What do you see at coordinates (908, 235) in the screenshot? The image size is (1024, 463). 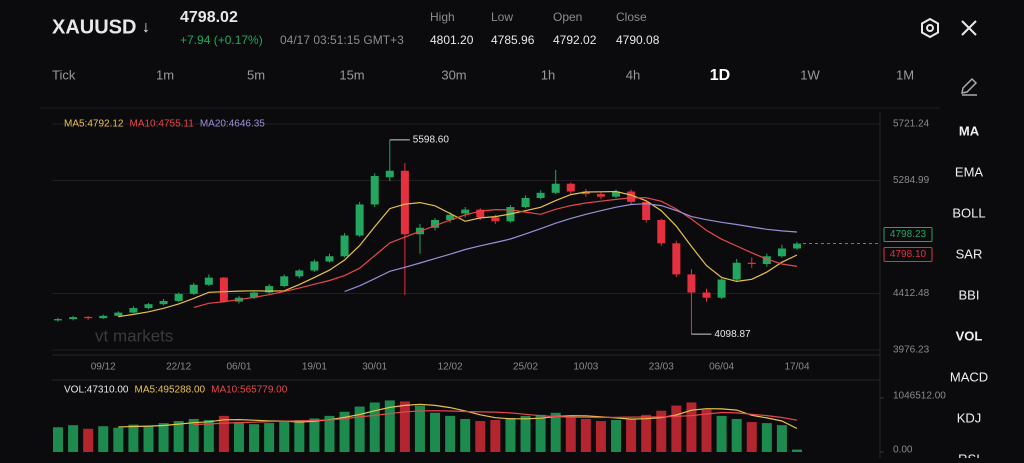 I see `price-marker-box` at bounding box center [908, 235].